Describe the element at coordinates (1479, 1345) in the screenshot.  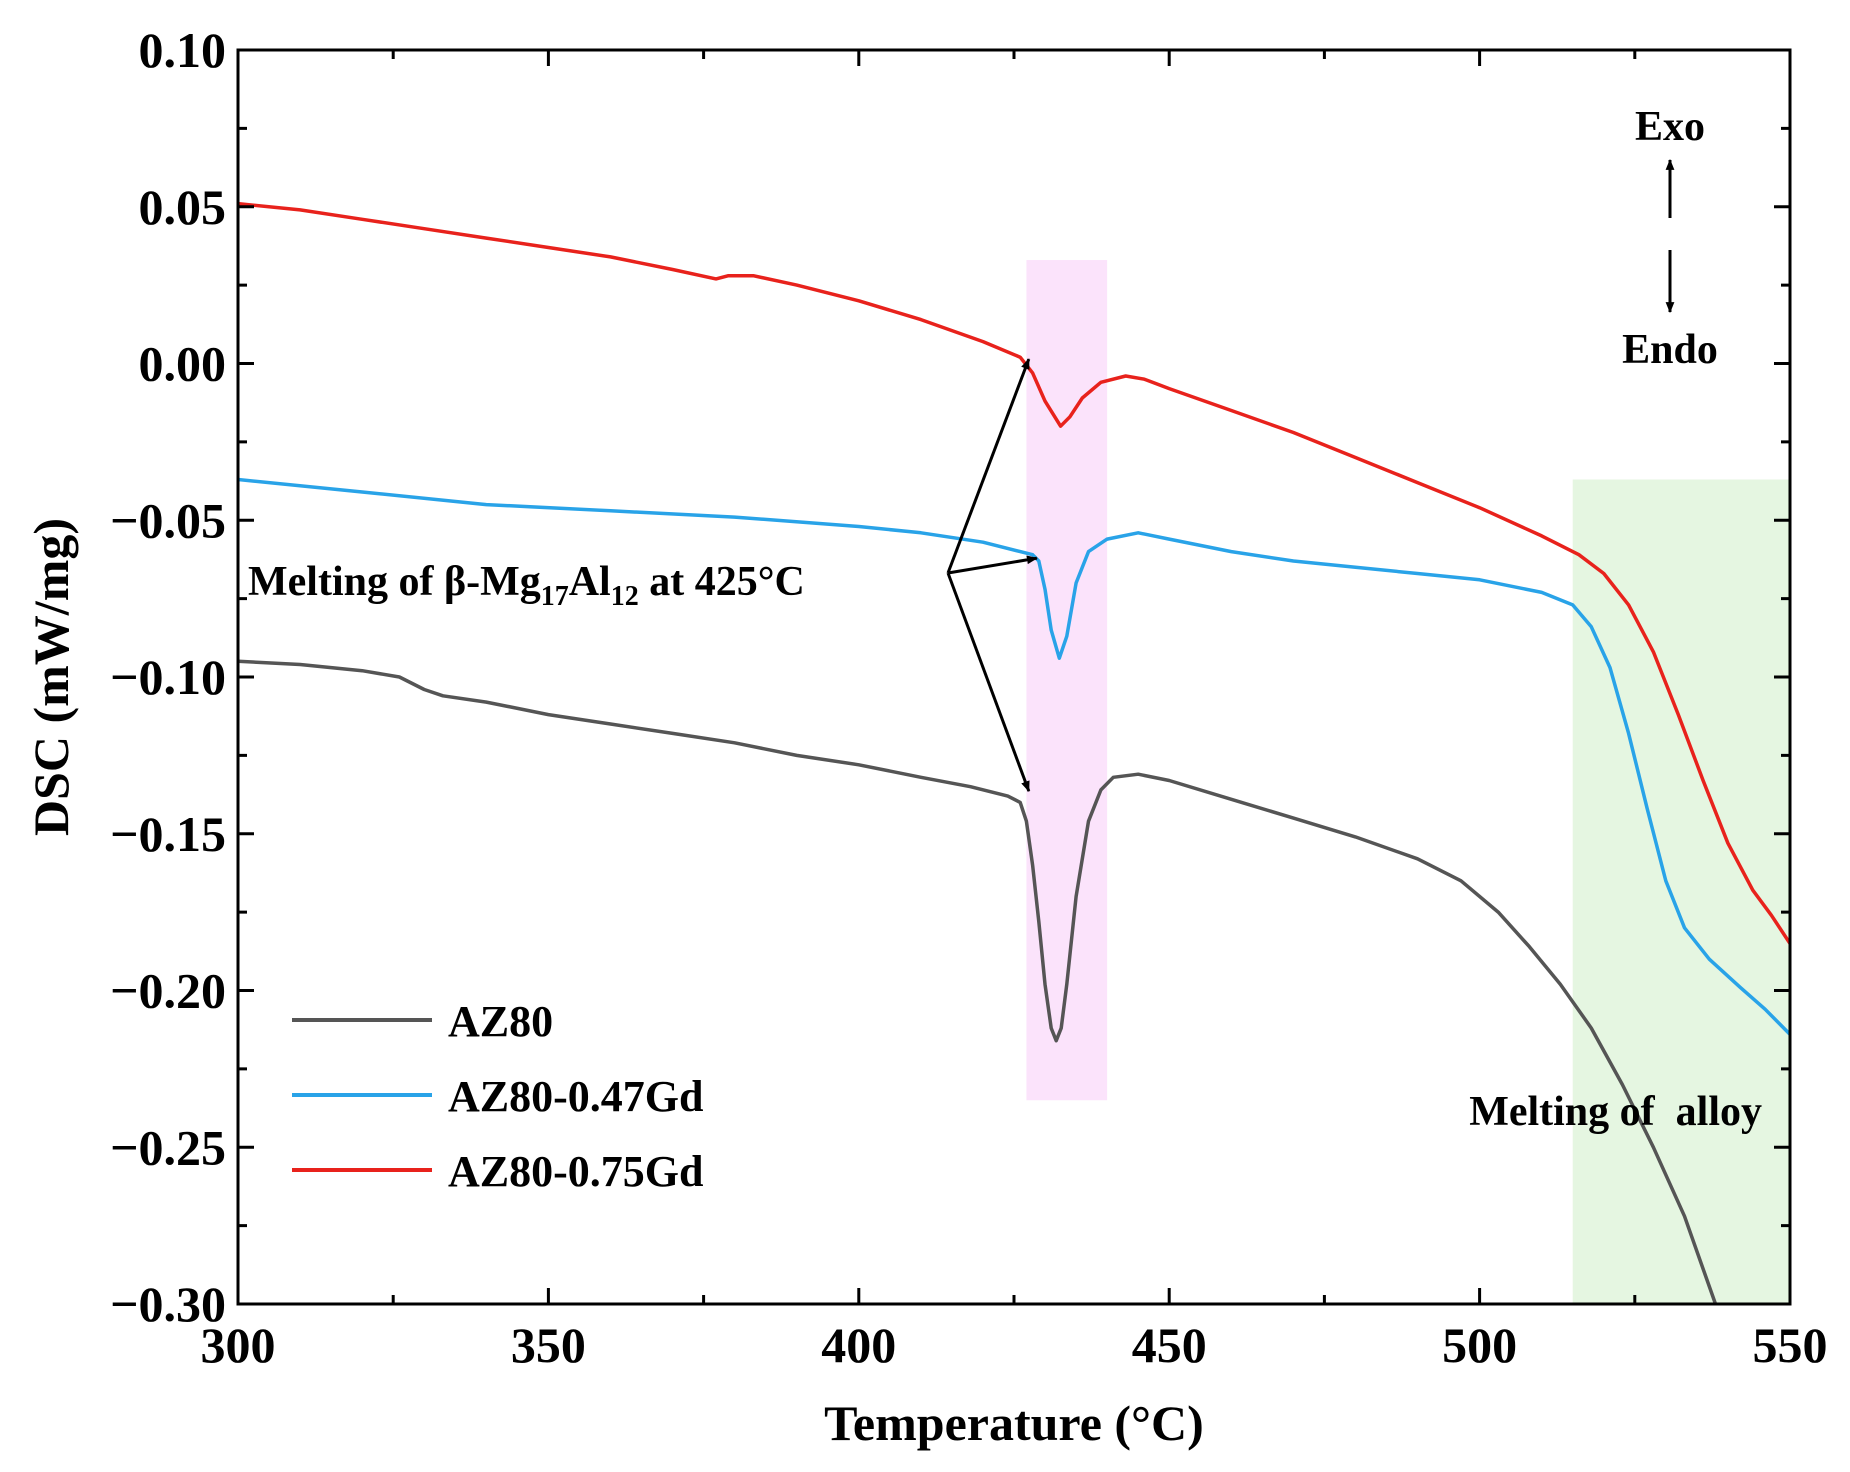
I see `x-tick-label: 500` at that location.